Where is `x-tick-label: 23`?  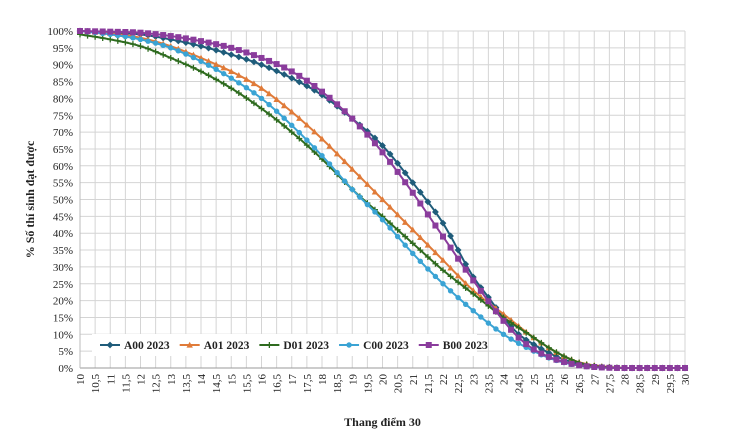
x-tick-label: 23 is located at coordinates (474, 380).